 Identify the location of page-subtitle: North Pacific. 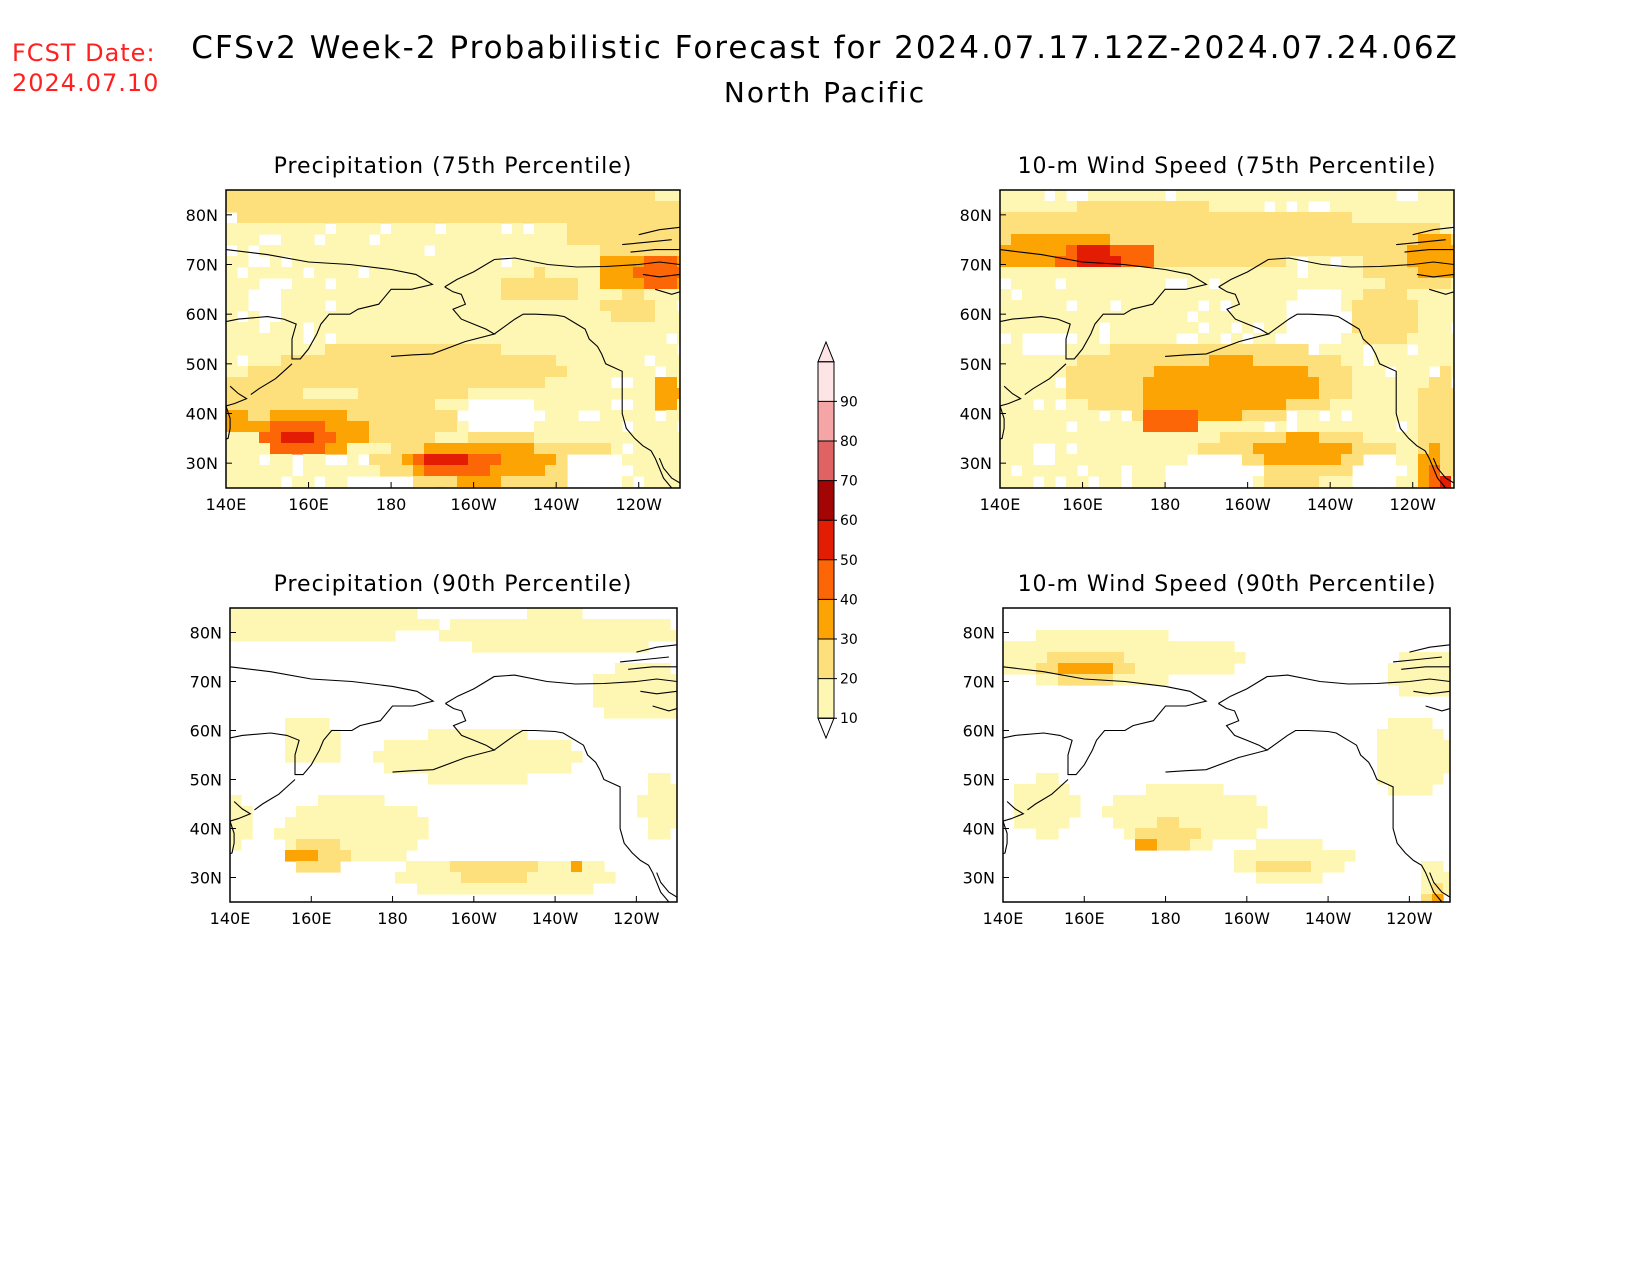
(825, 92).